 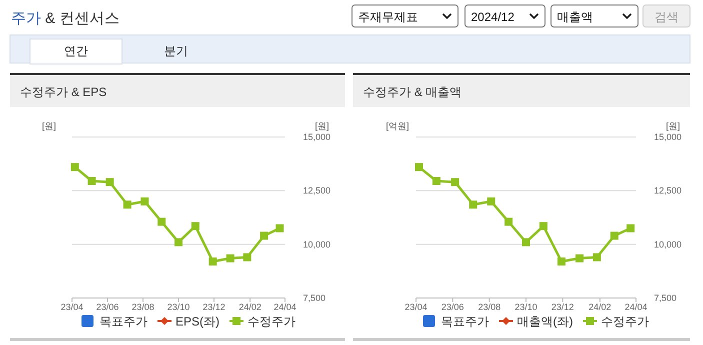 I want to click on text: 주재무제표, so click(x=388, y=17).